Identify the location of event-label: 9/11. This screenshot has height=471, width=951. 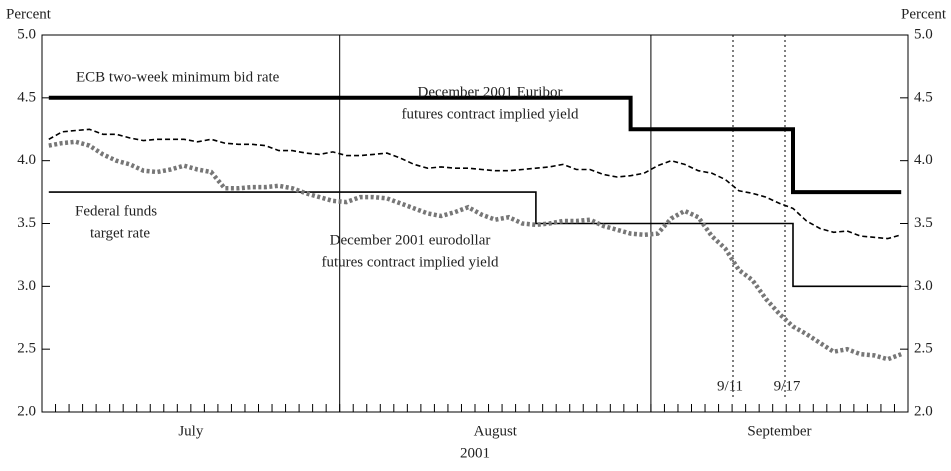
(730, 386).